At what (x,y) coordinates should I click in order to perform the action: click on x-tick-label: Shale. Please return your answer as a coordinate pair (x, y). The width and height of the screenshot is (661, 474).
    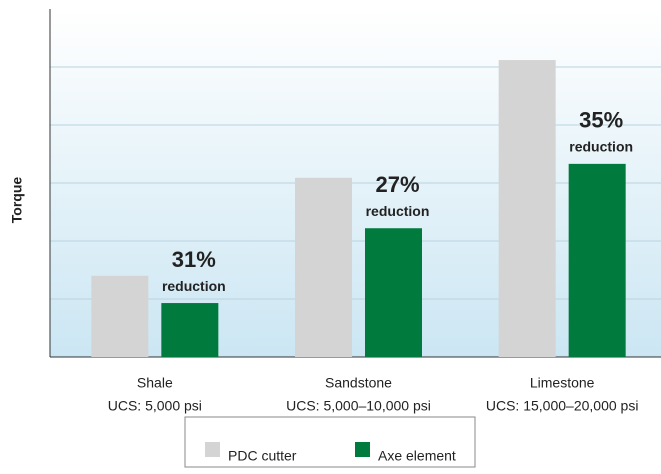
    Looking at the image, I should click on (155, 383).